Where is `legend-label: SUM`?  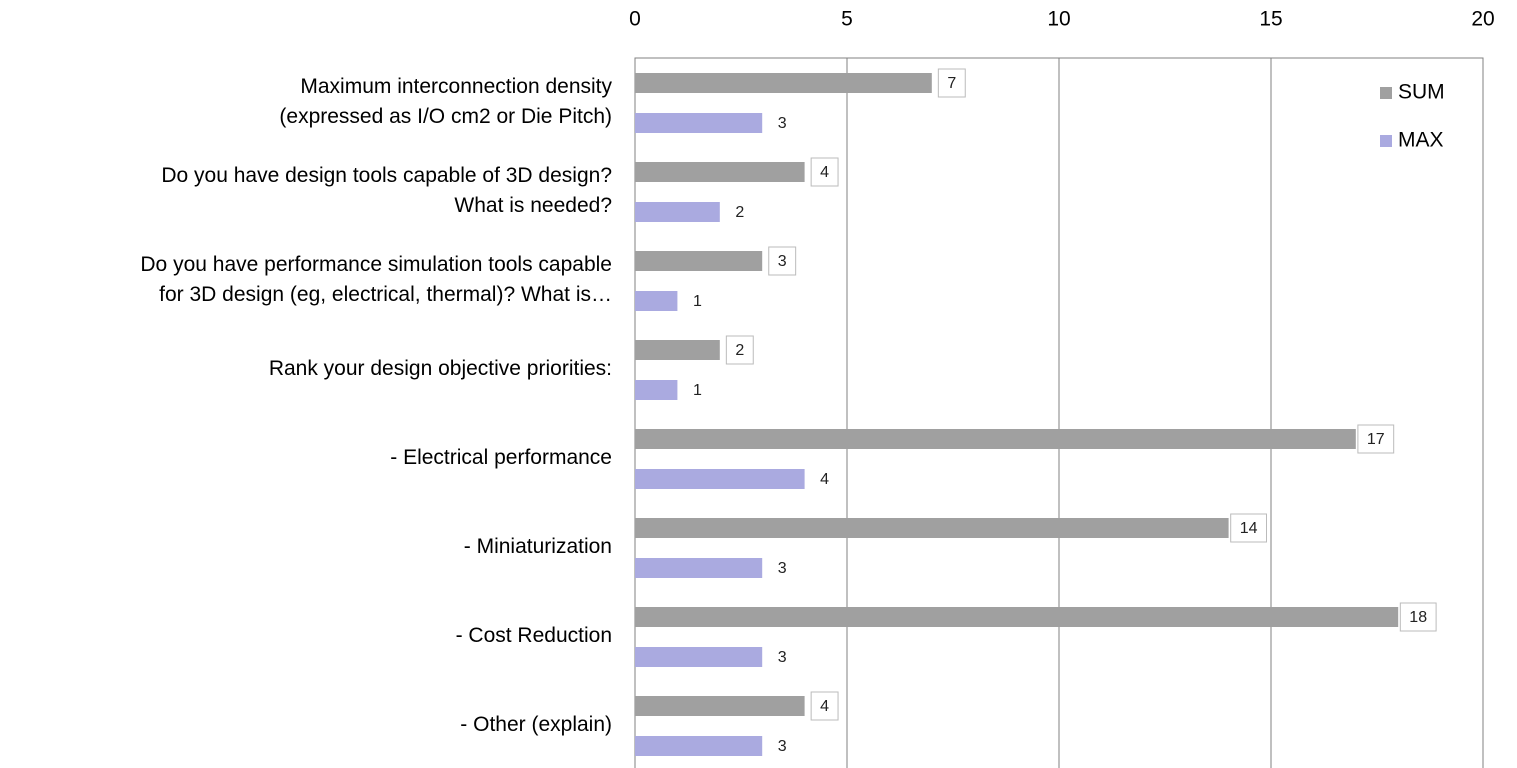
legend-label: SUM is located at coordinates (1421, 92).